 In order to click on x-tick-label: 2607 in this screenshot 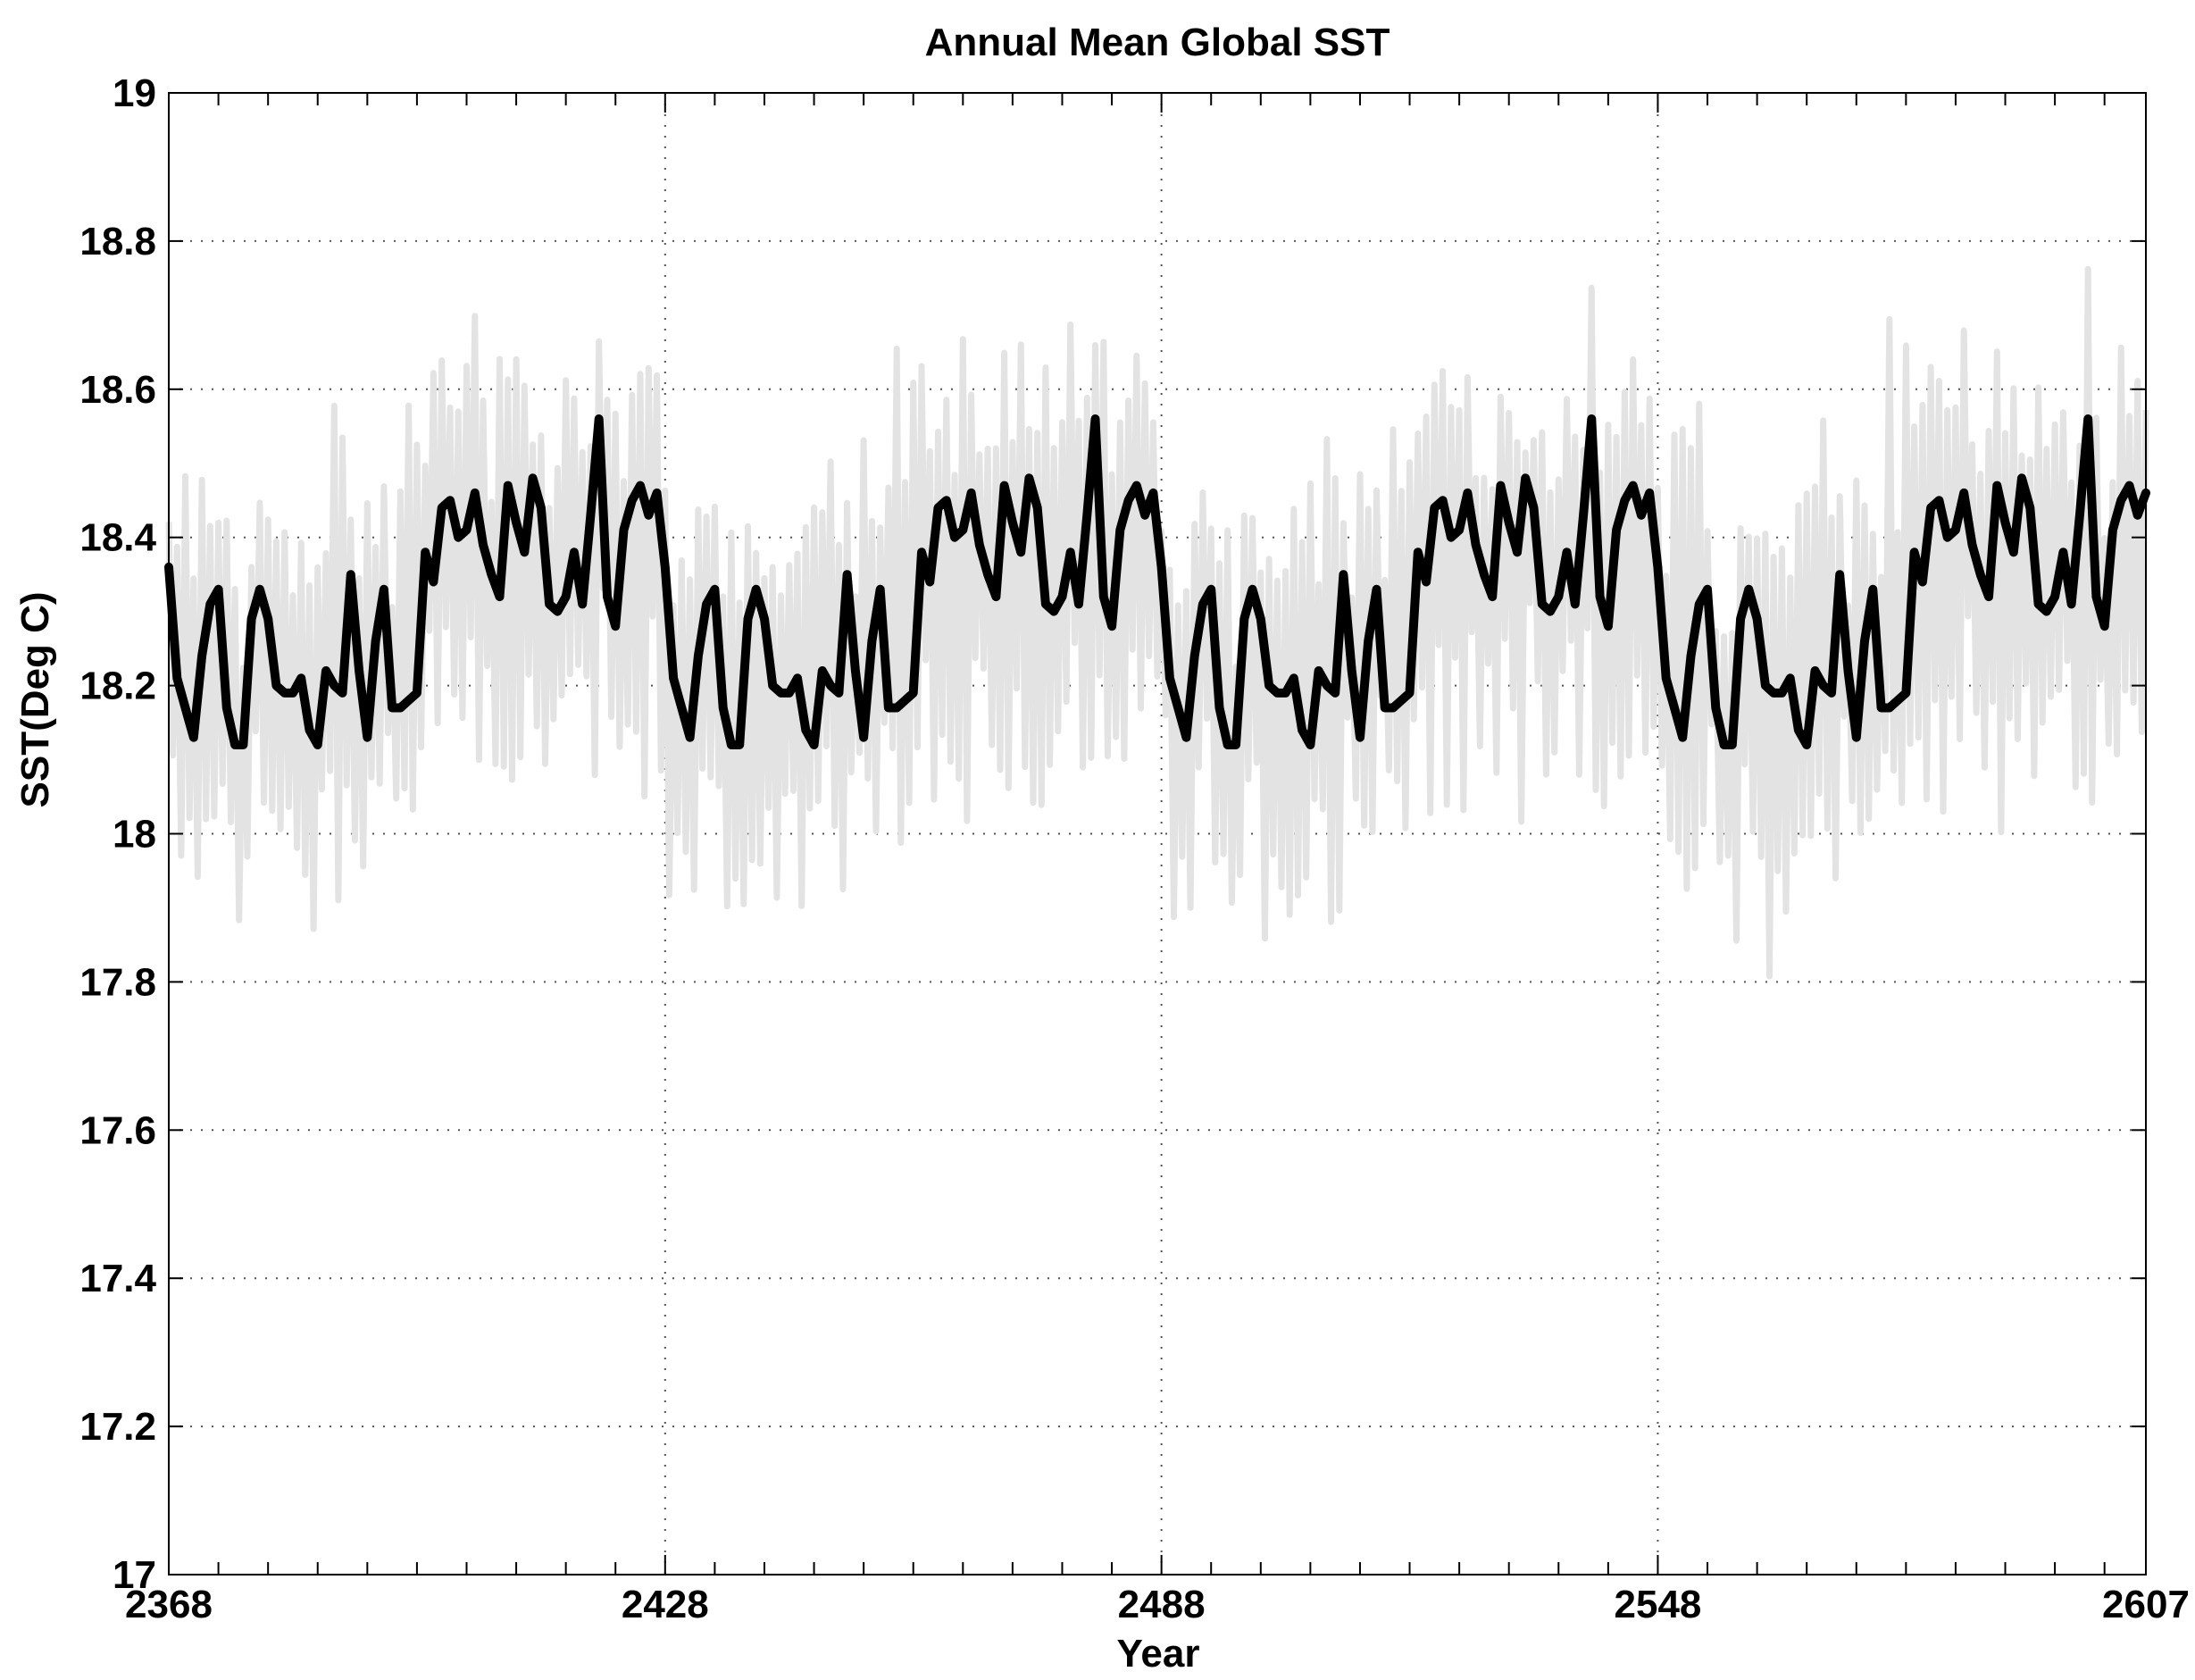, I will do `click(2146, 1604)`.